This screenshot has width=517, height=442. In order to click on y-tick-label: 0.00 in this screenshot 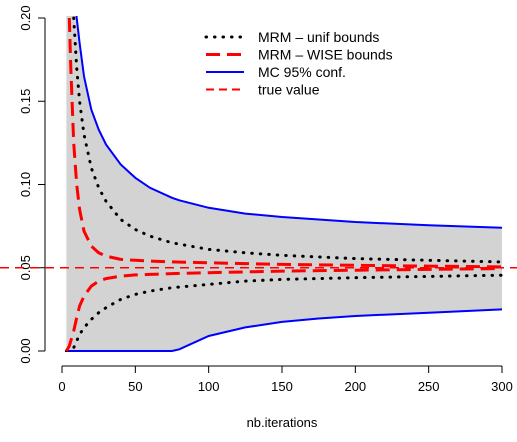, I will do `click(25, 350)`.